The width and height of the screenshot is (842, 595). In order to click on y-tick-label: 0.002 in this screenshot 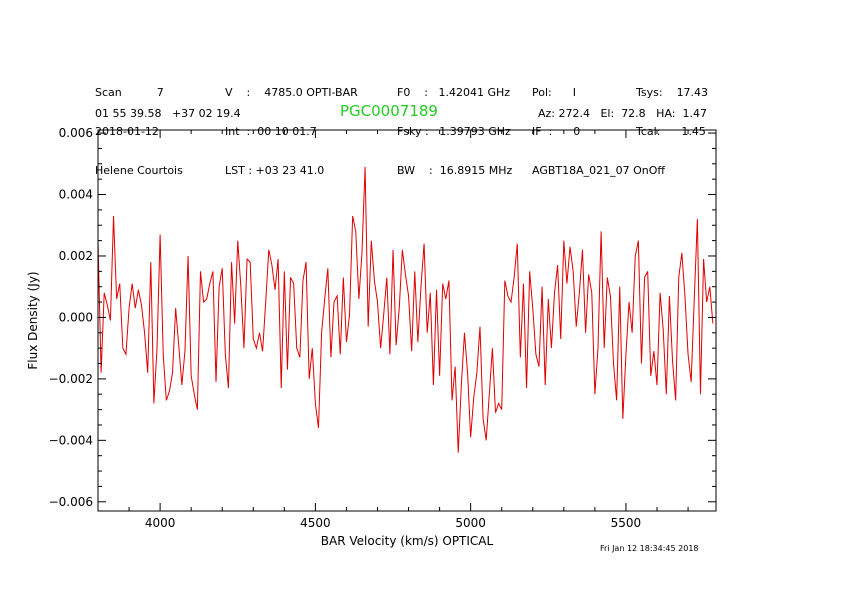, I will do `click(76, 256)`.